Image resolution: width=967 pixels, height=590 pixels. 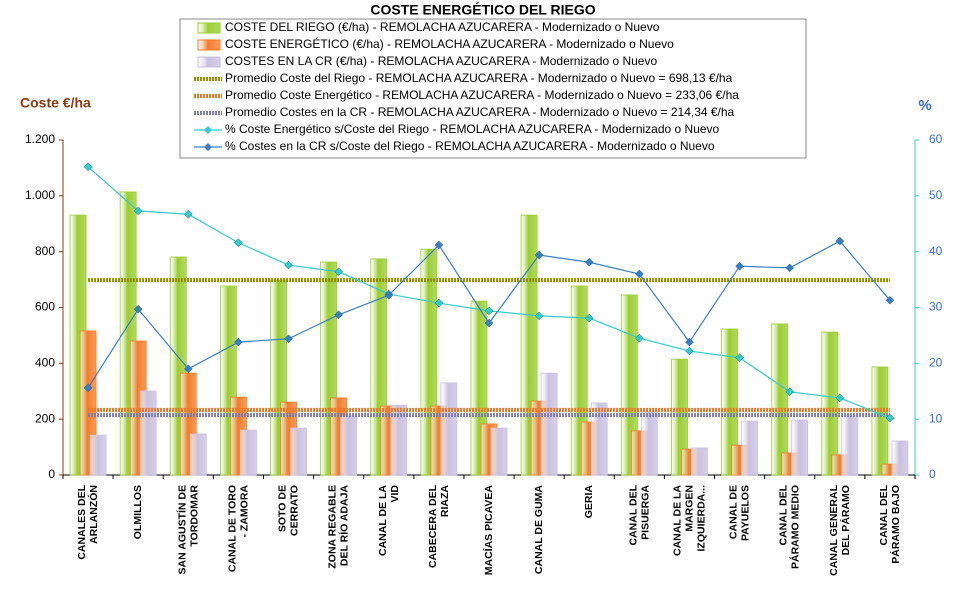 What do you see at coordinates (932, 474) in the screenshot?
I see `y2-tick-label: 0` at bounding box center [932, 474].